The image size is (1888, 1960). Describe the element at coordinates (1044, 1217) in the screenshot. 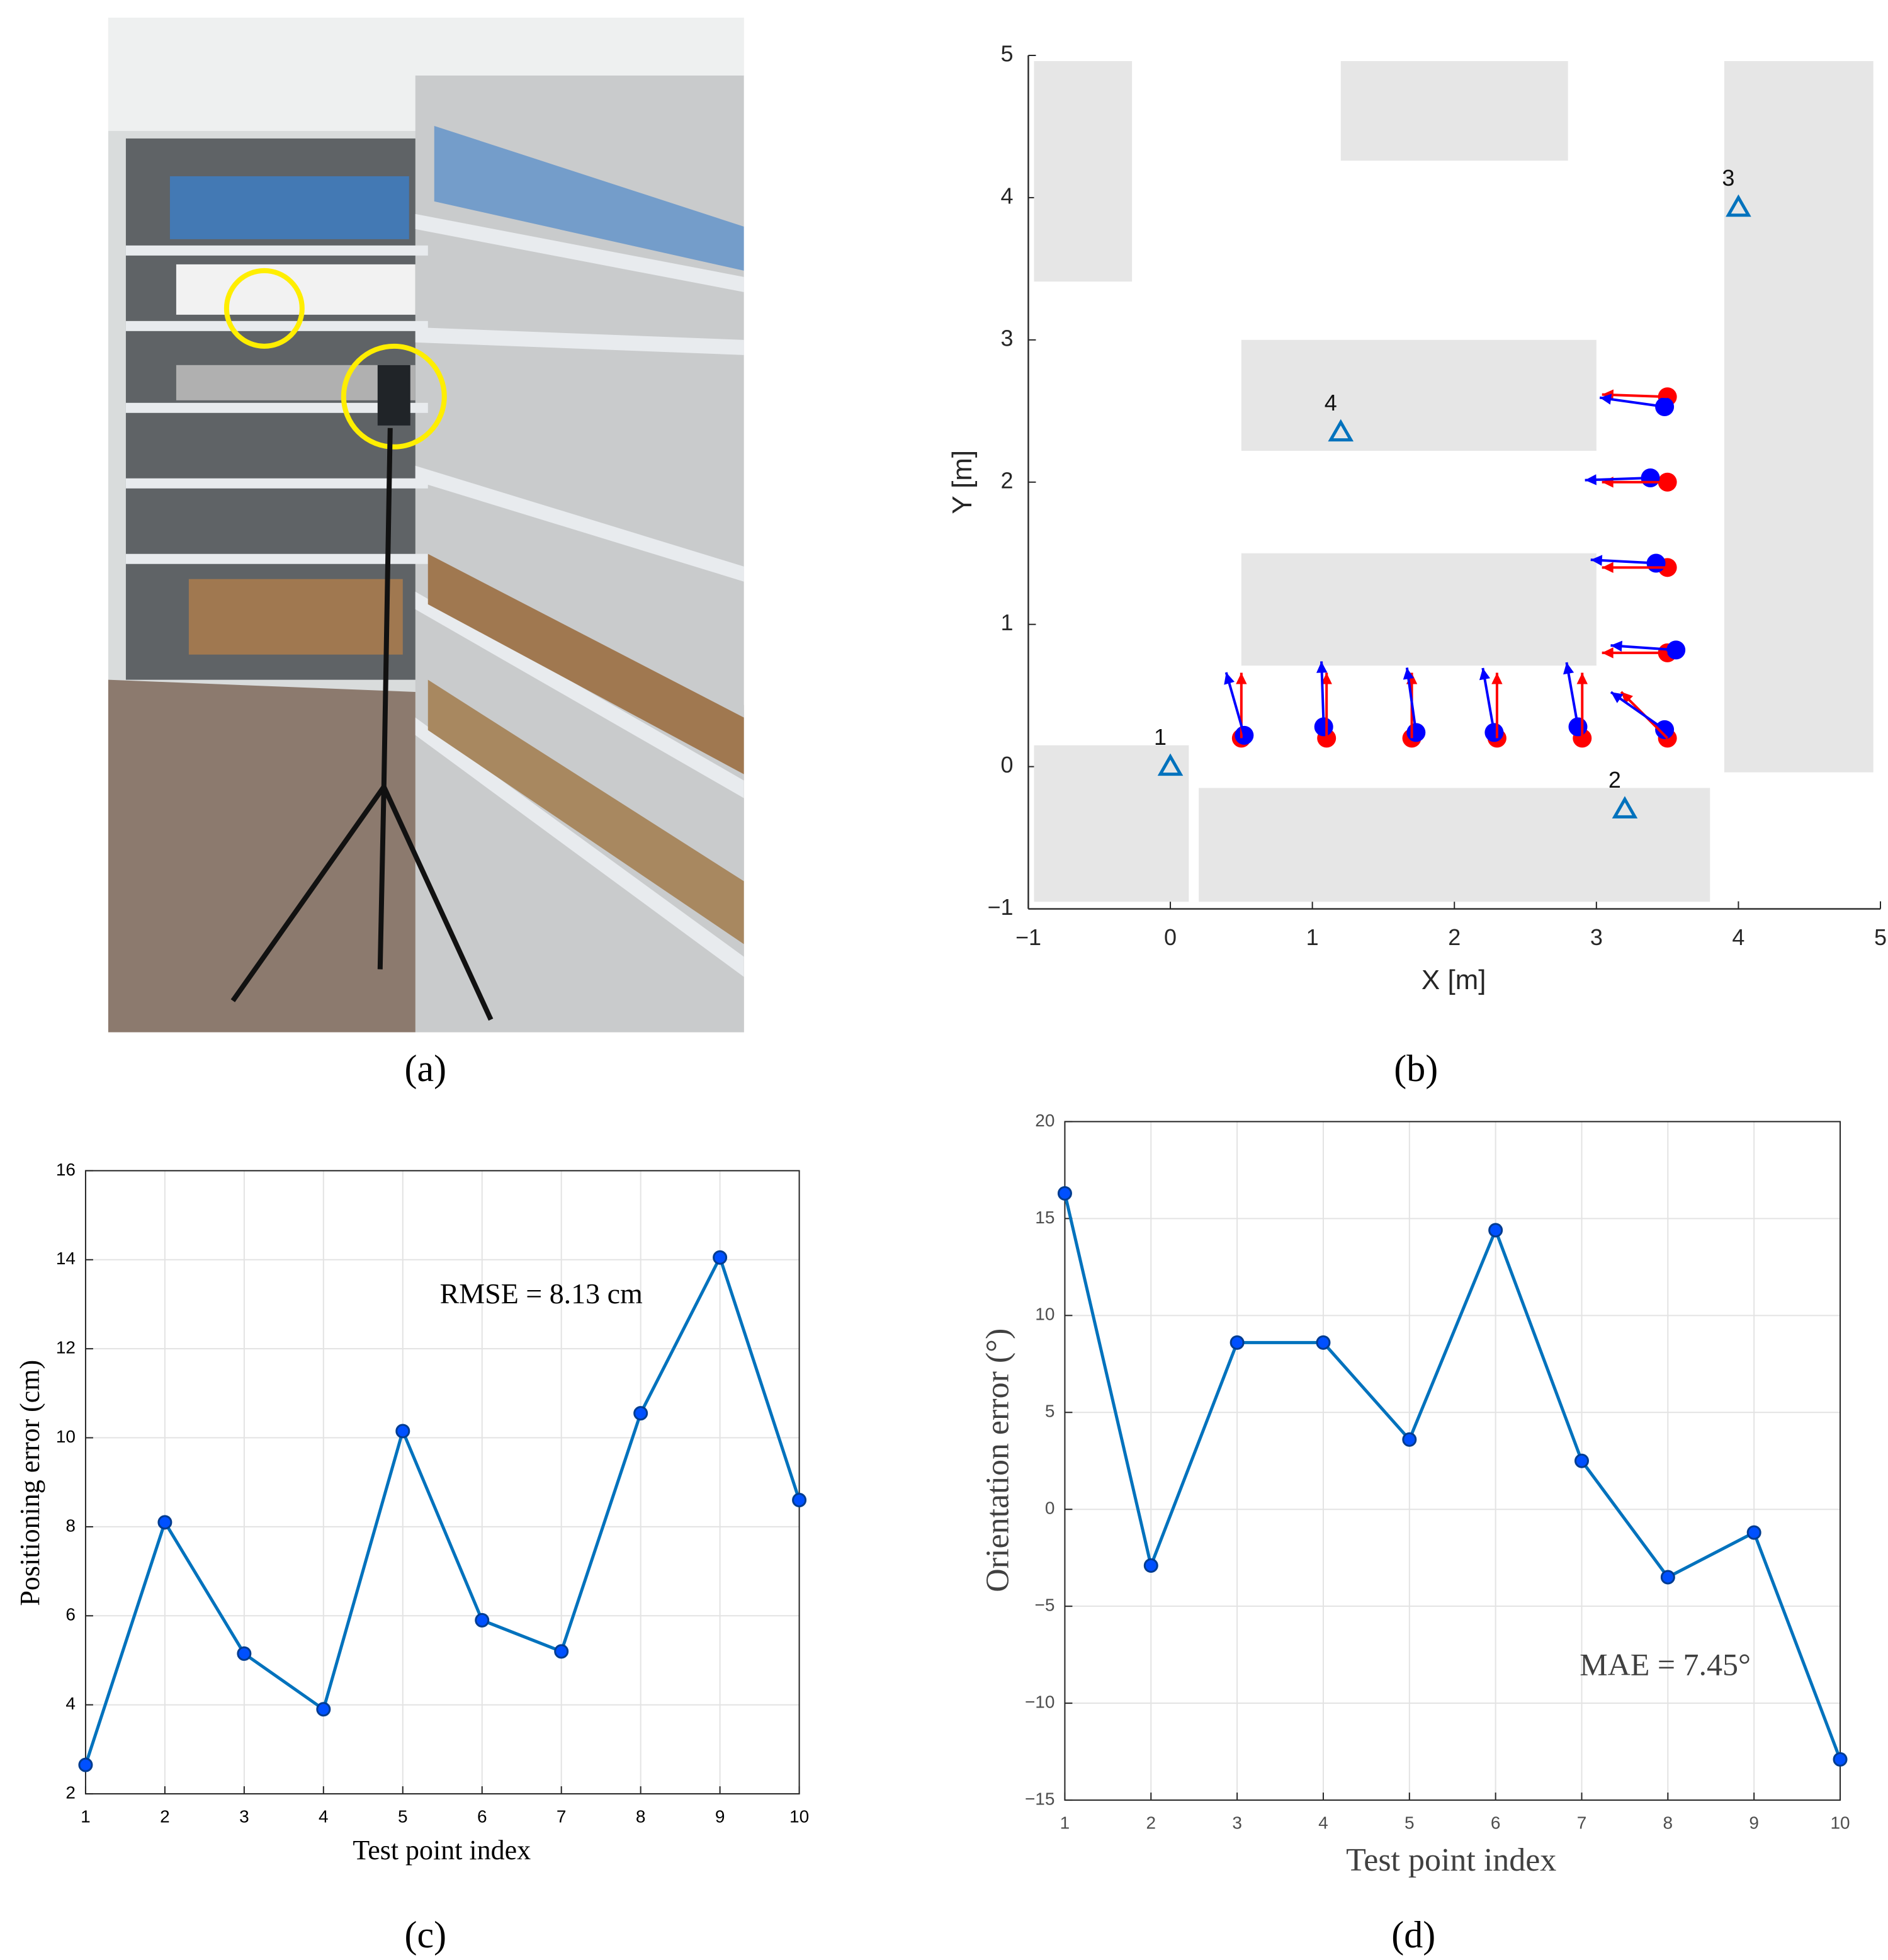

I see `y-tick-label: 15` at that location.